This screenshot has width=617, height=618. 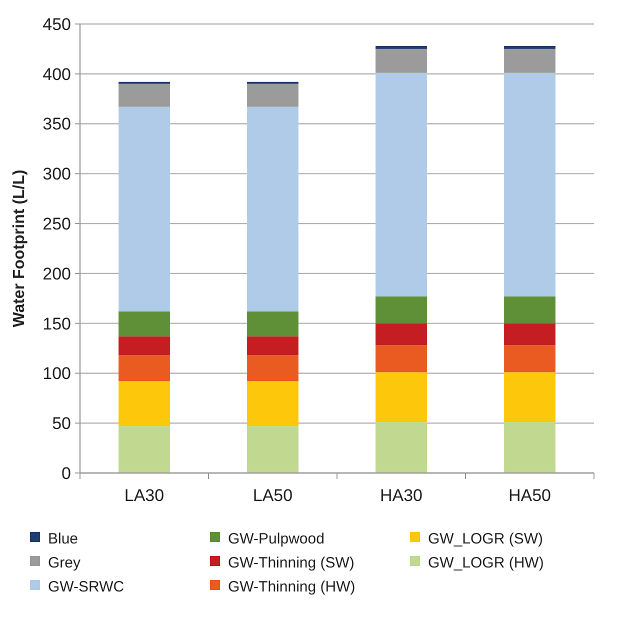 I want to click on y-tick-label: 250, so click(x=56, y=224).